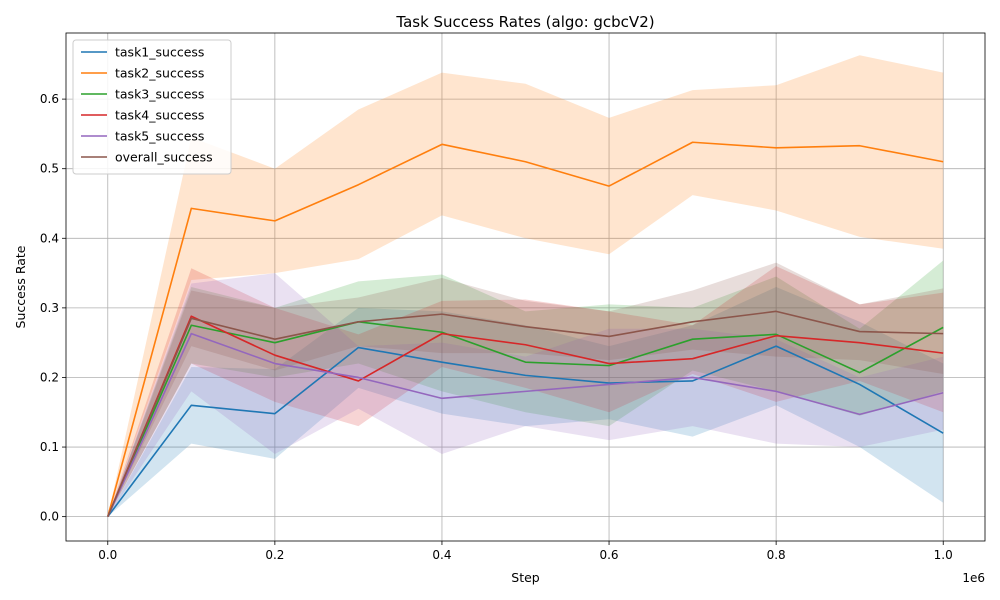 This screenshot has width=1000, height=600. Describe the element at coordinates (274, 555) in the screenshot. I see `x-tick-label: 0.2` at that location.